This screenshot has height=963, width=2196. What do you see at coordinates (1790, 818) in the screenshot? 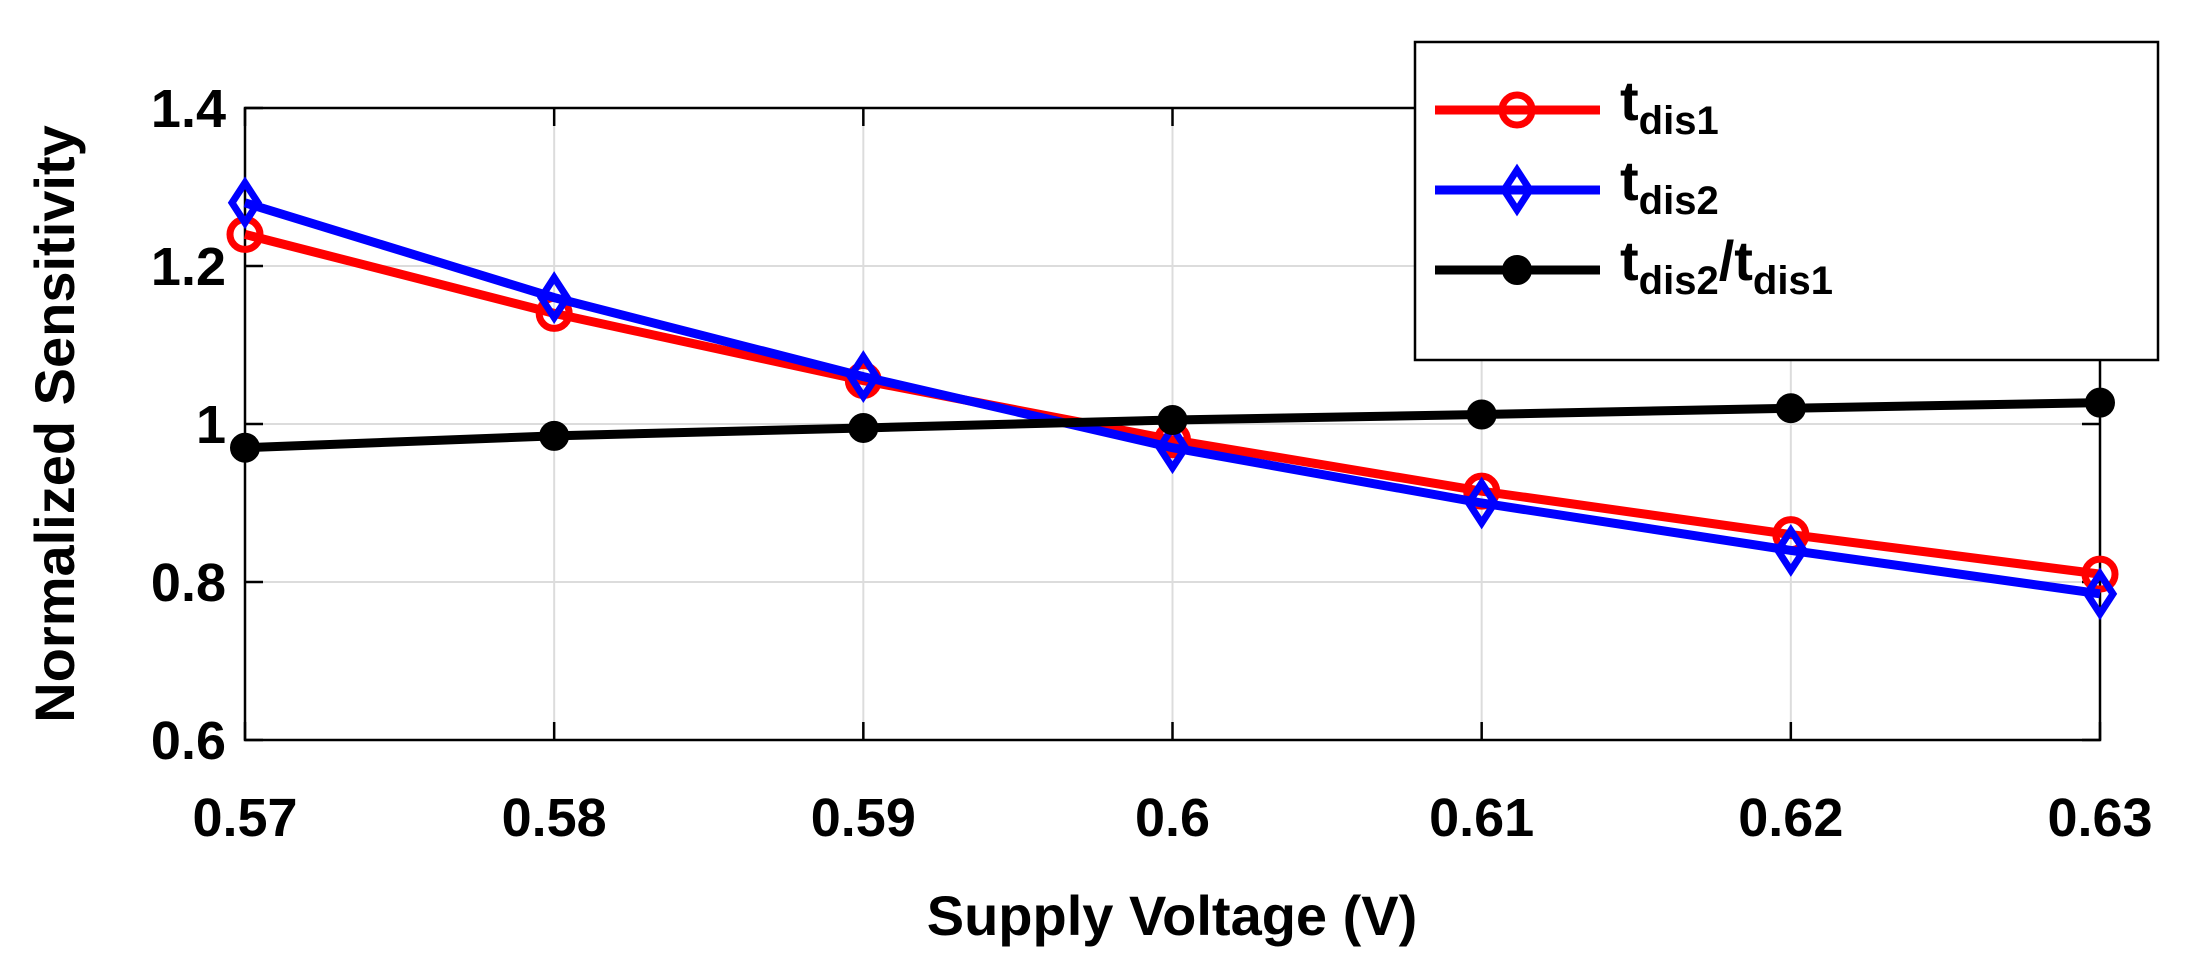
I see `x-tick-label: 0.62` at bounding box center [1790, 818].